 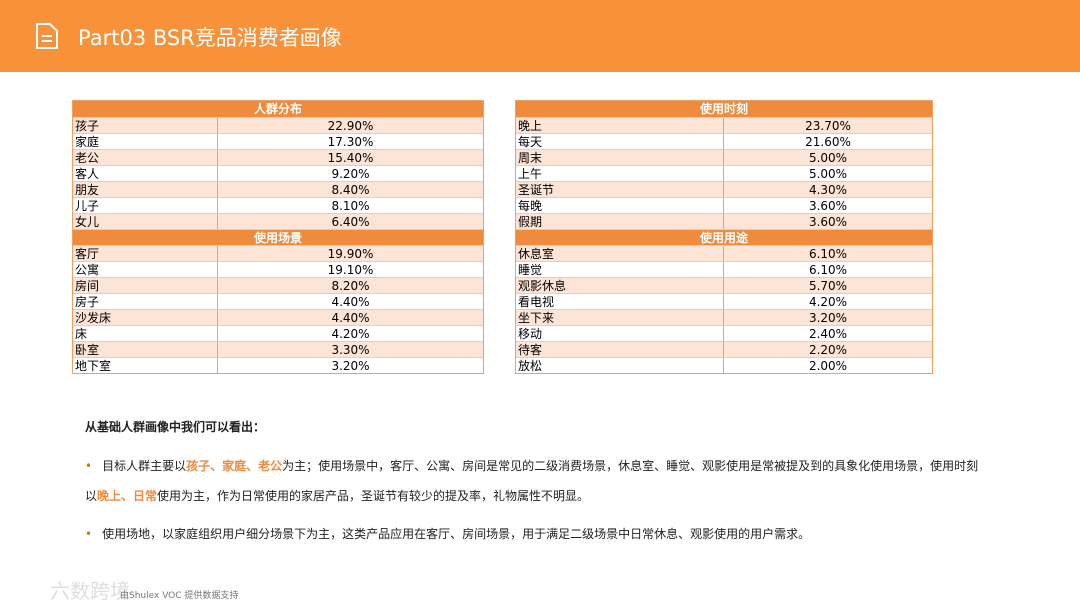 What do you see at coordinates (620, 349) in the screenshot?
I see `cell-label: 待客` at bounding box center [620, 349].